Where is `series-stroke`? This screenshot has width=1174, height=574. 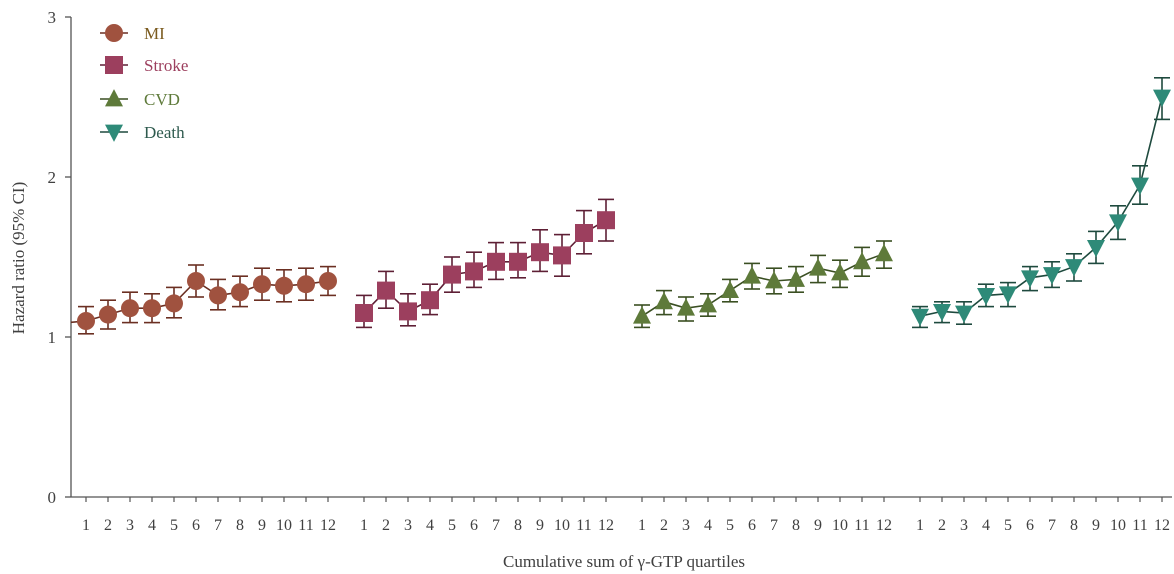 series-stroke is located at coordinates (485, 263).